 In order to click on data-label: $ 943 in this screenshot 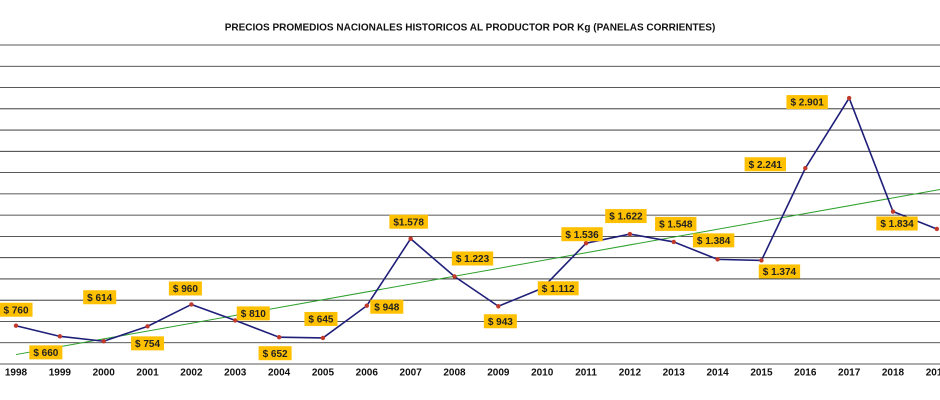, I will do `click(500, 321)`.